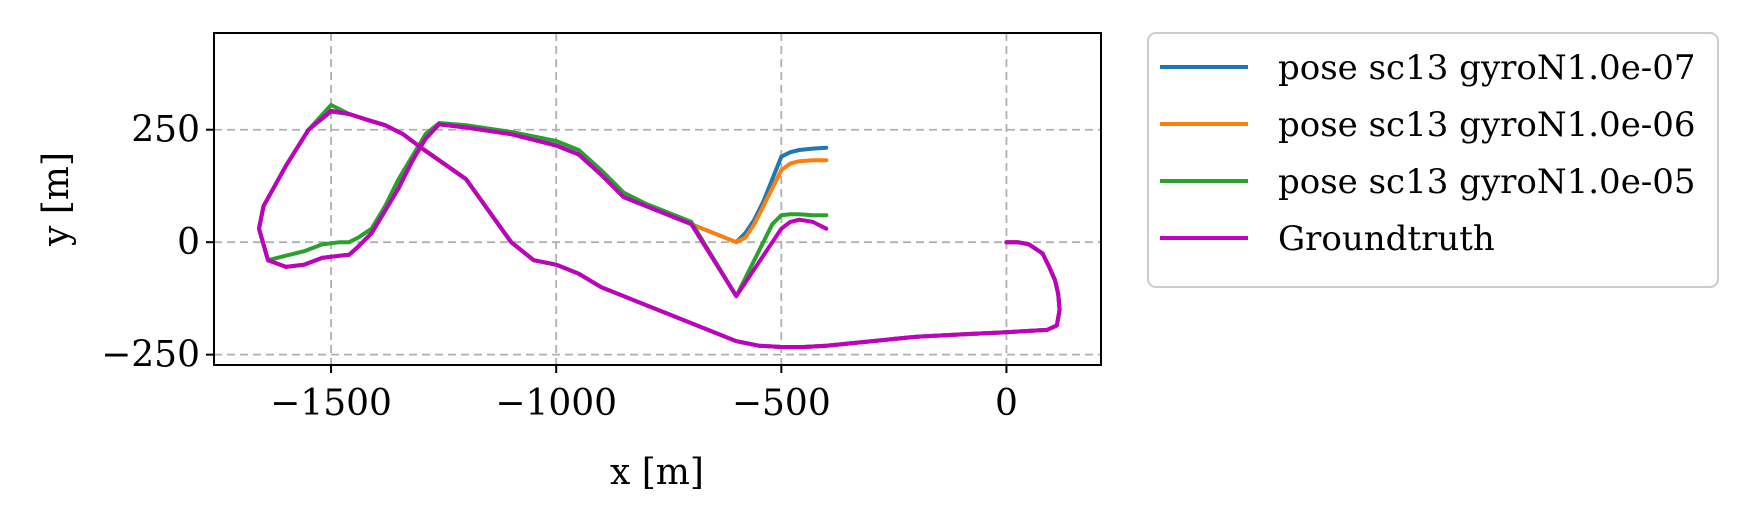  Describe the element at coordinates (150, 355) in the screenshot. I see `y-tick-label: −250` at that location.